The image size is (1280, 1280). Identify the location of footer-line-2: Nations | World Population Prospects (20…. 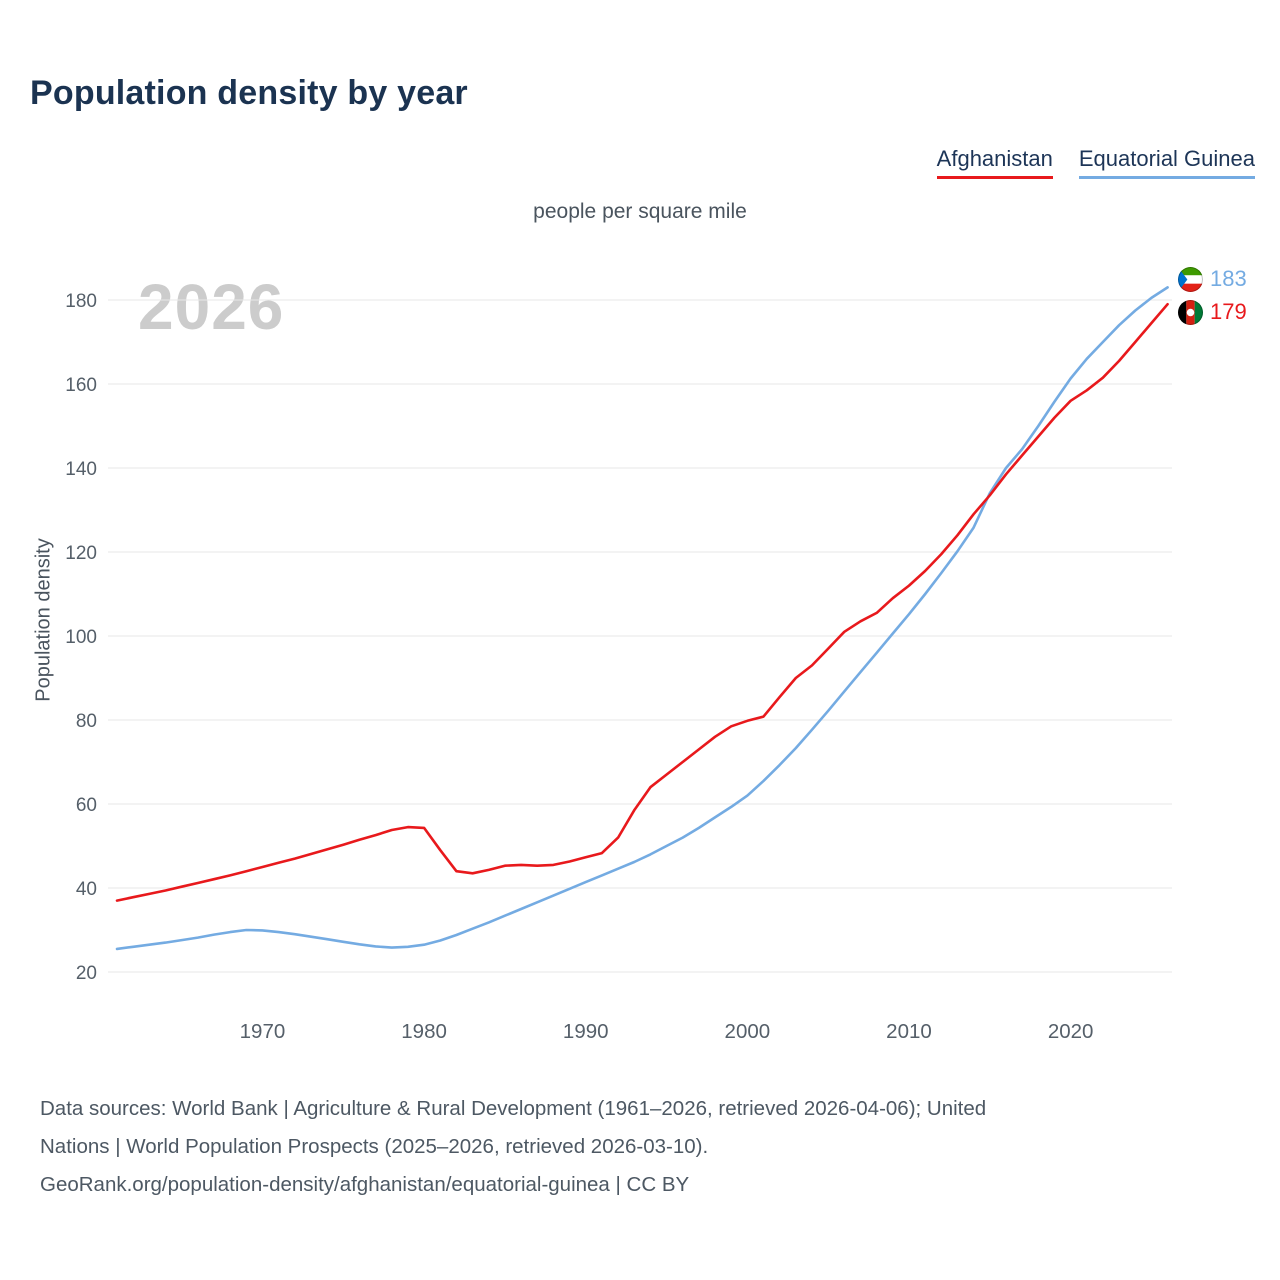
(374, 1146).